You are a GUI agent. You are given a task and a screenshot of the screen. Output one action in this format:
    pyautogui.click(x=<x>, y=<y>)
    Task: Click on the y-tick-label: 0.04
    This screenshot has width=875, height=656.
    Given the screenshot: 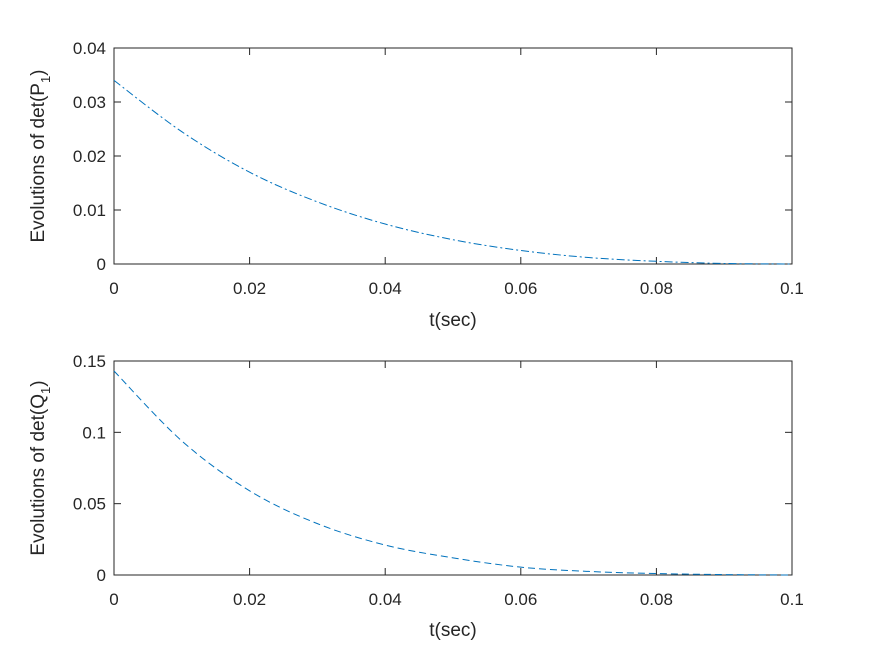 What is the action you would take?
    pyautogui.click(x=89, y=48)
    